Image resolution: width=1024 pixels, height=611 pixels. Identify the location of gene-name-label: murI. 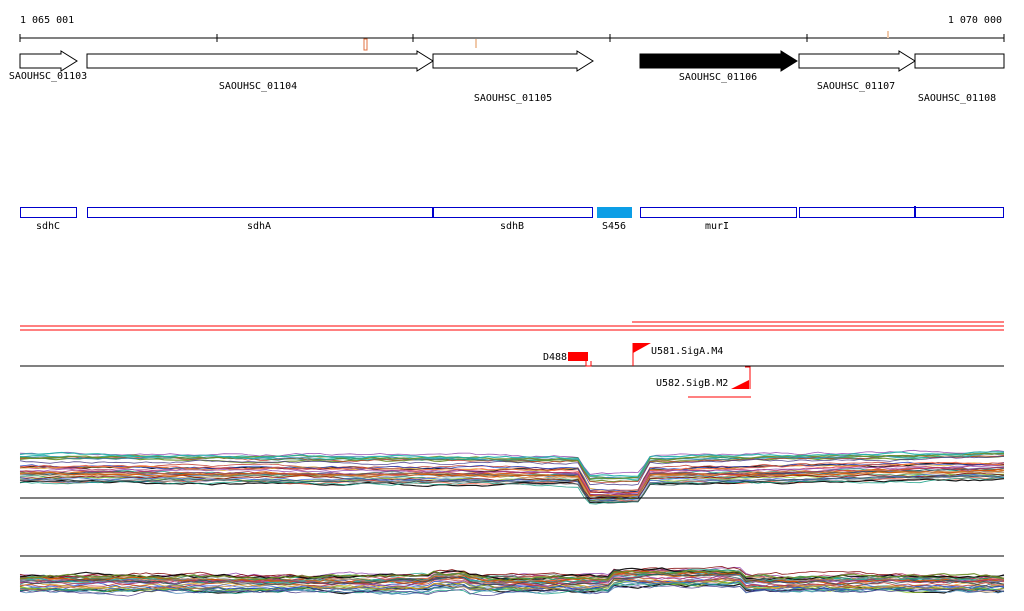
(717, 226).